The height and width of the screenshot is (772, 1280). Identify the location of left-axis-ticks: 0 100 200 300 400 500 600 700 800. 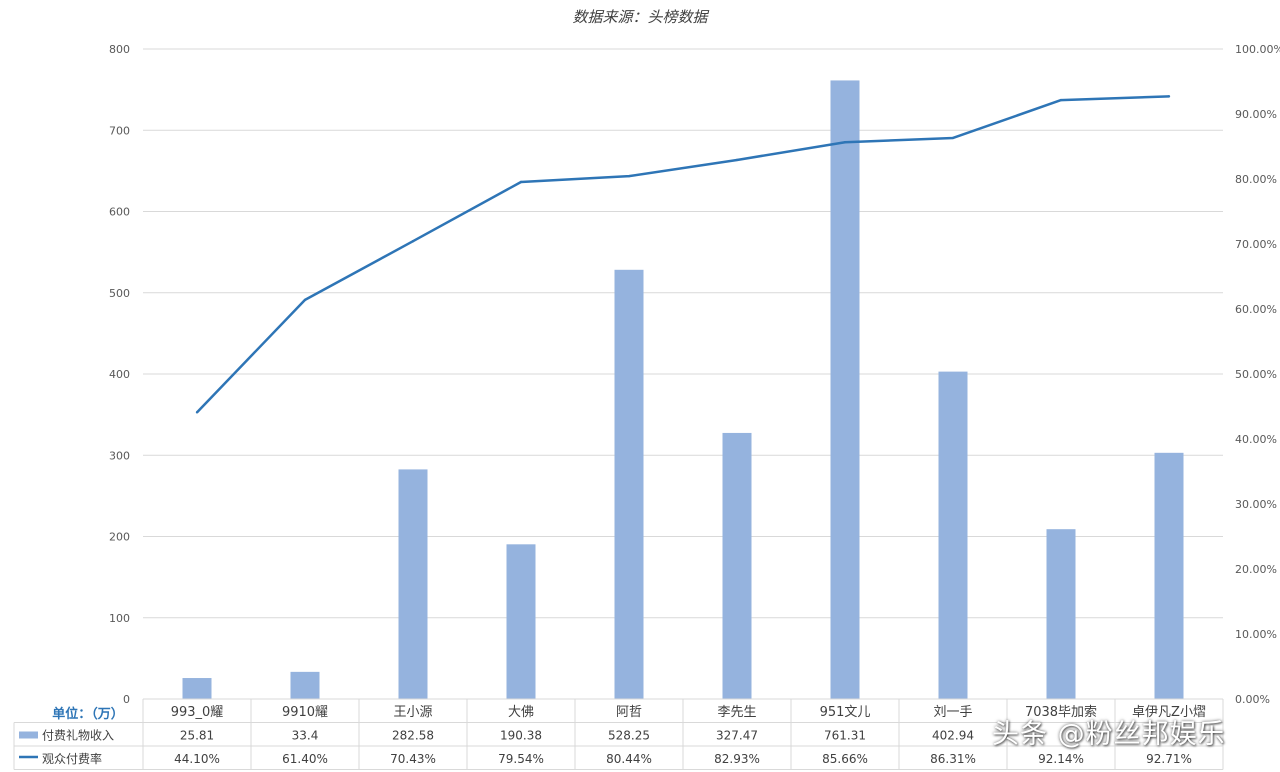
(119, 374).